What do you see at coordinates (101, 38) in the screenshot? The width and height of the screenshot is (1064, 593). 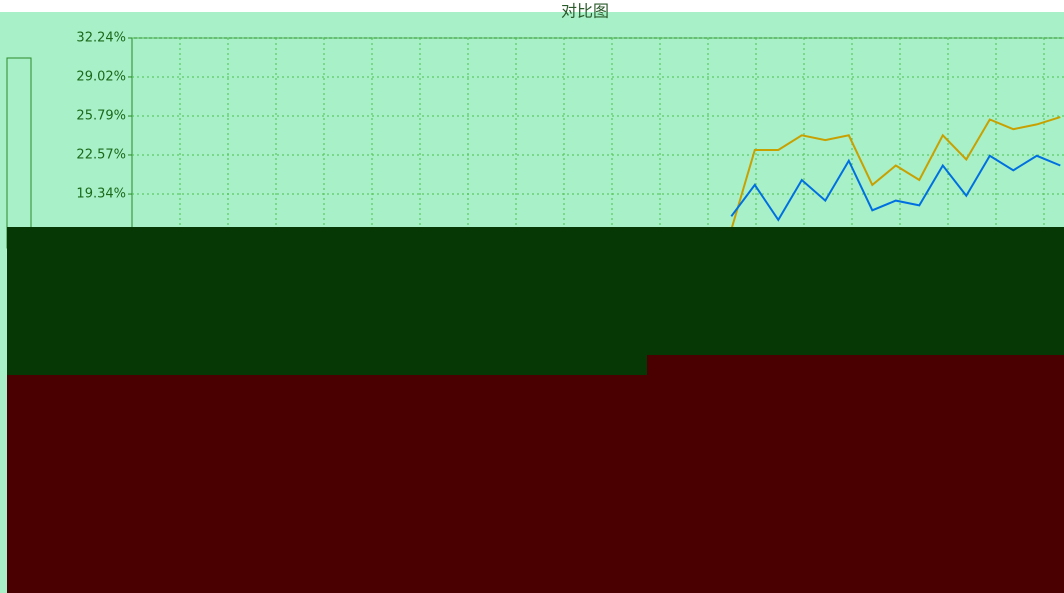 I see `y-tick-label: 32.24%` at bounding box center [101, 38].